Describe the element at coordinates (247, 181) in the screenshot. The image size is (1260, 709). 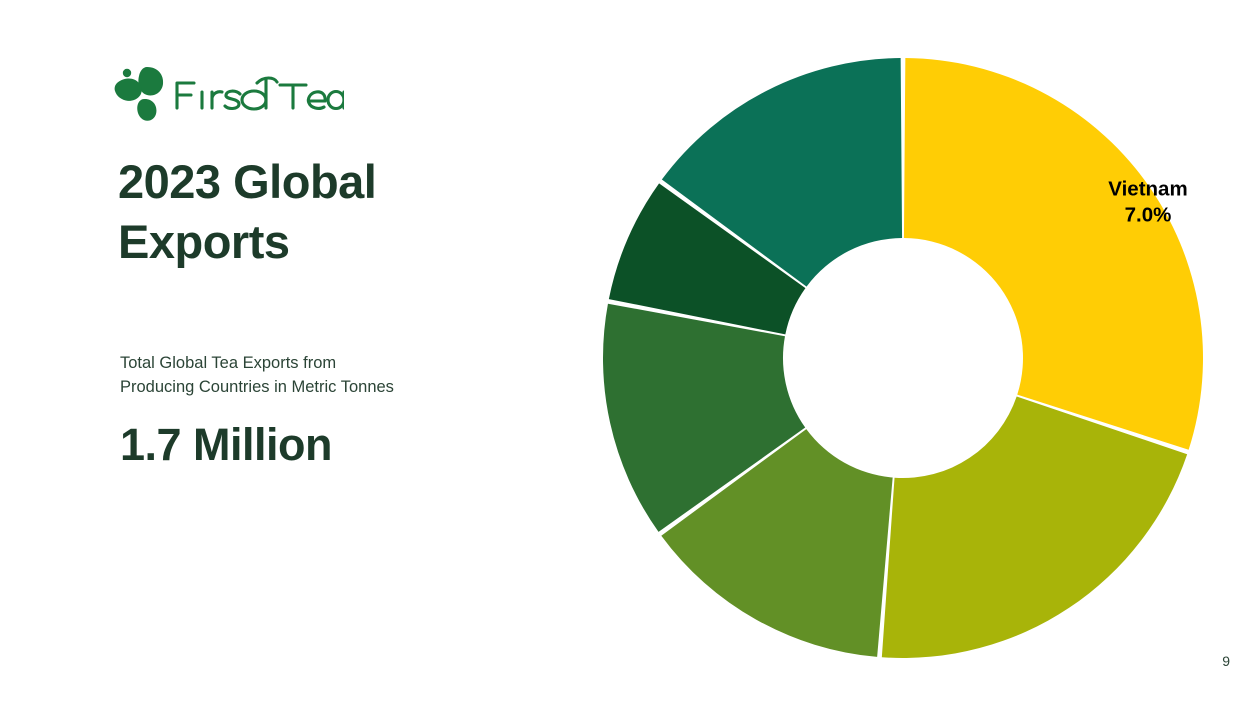
I see `page-title-line-1: 2023 Global` at that location.